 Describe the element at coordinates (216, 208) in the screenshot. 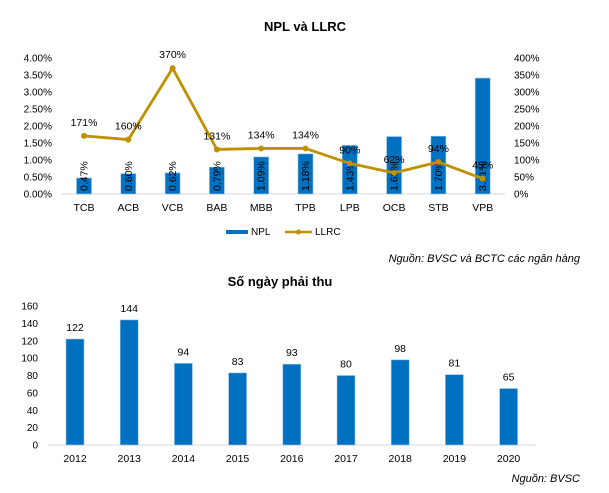

I see `x-tick-label: BAB` at that location.